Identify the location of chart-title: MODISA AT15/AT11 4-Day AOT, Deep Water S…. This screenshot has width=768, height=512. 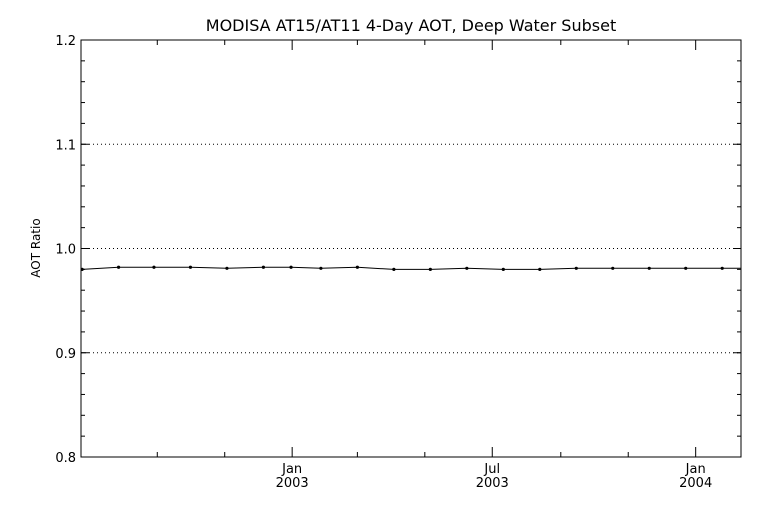
(411, 25).